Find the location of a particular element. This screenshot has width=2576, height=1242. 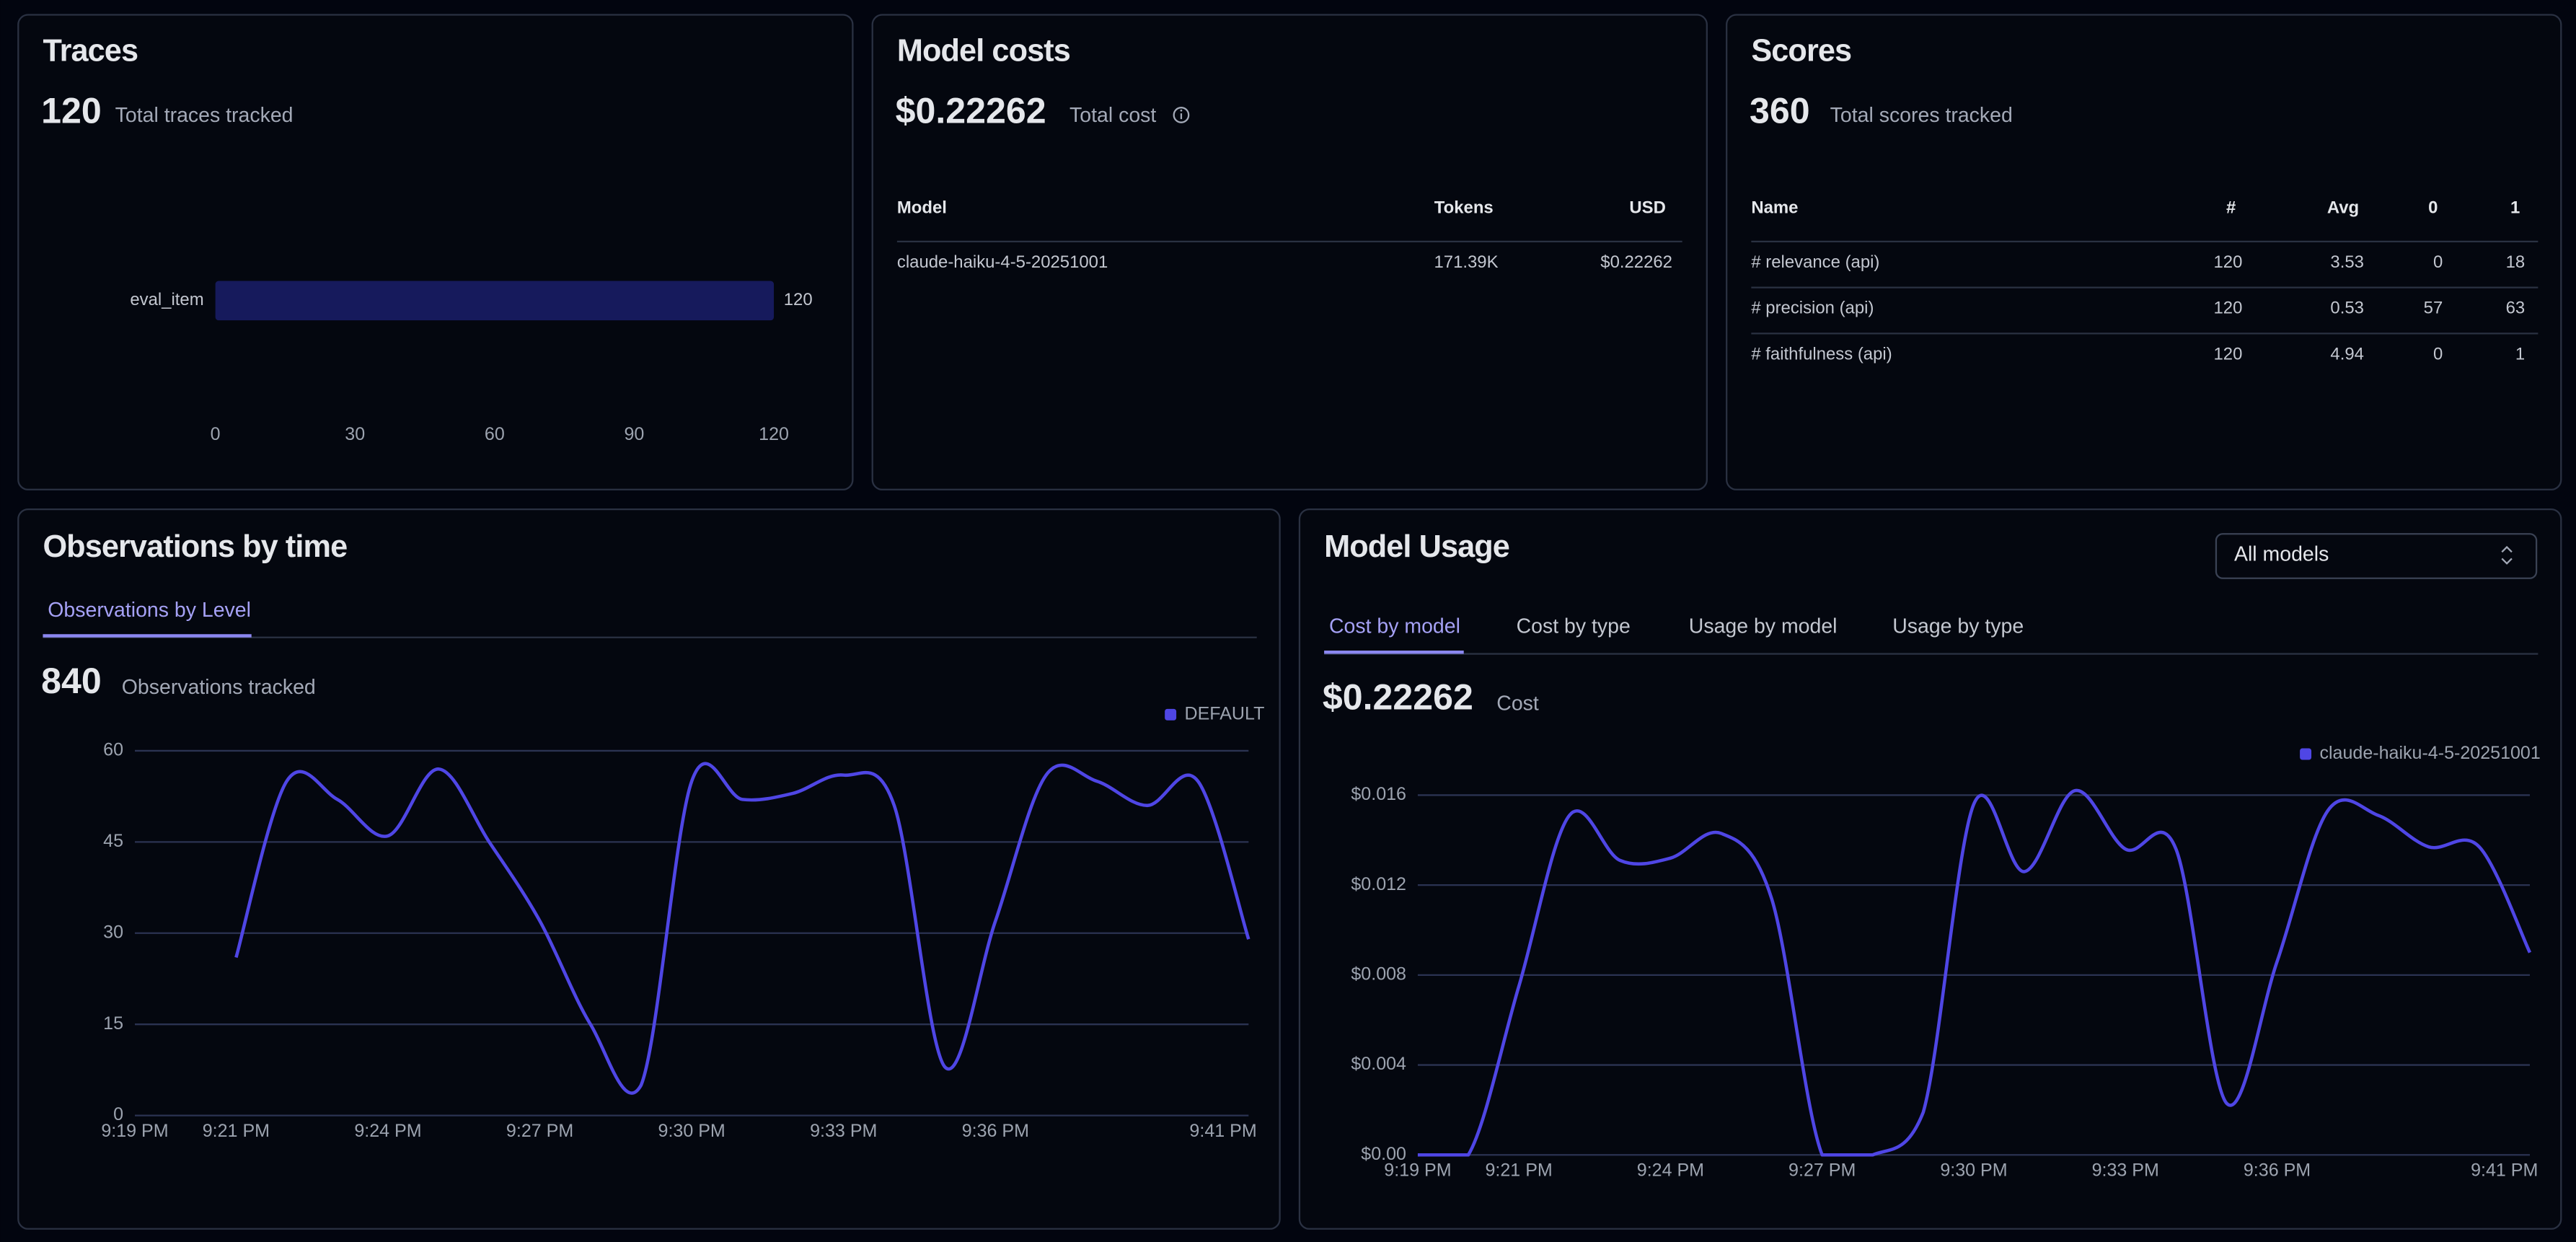

table-cell: # faithfulness (api) is located at coordinates (1821, 354).